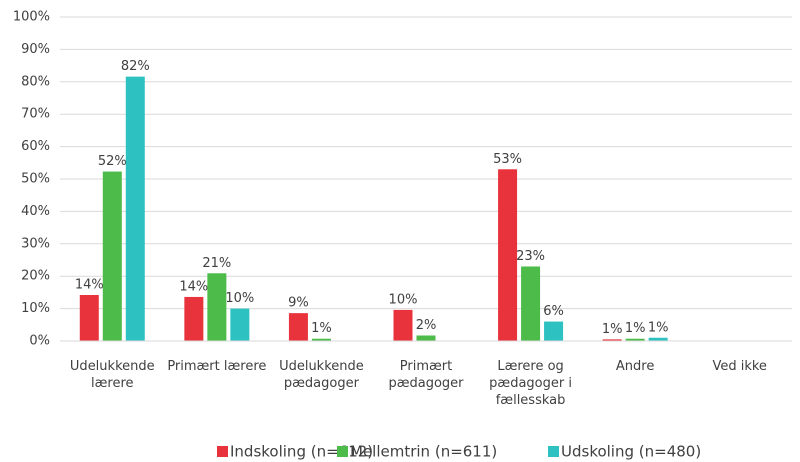 This screenshot has width=800, height=462. What do you see at coordinates (739, 366) in the screenshot?
I see `x-tick-label: Ved ikke` at bounding box center [739, 366].